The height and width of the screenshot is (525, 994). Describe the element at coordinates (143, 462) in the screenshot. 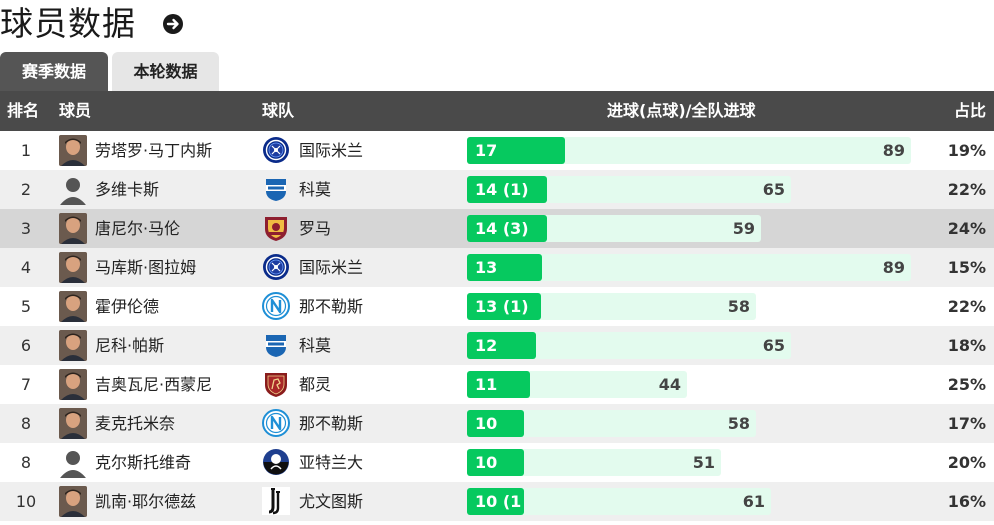

I see `player-name-link: 克尔斯托维奇` at that location.